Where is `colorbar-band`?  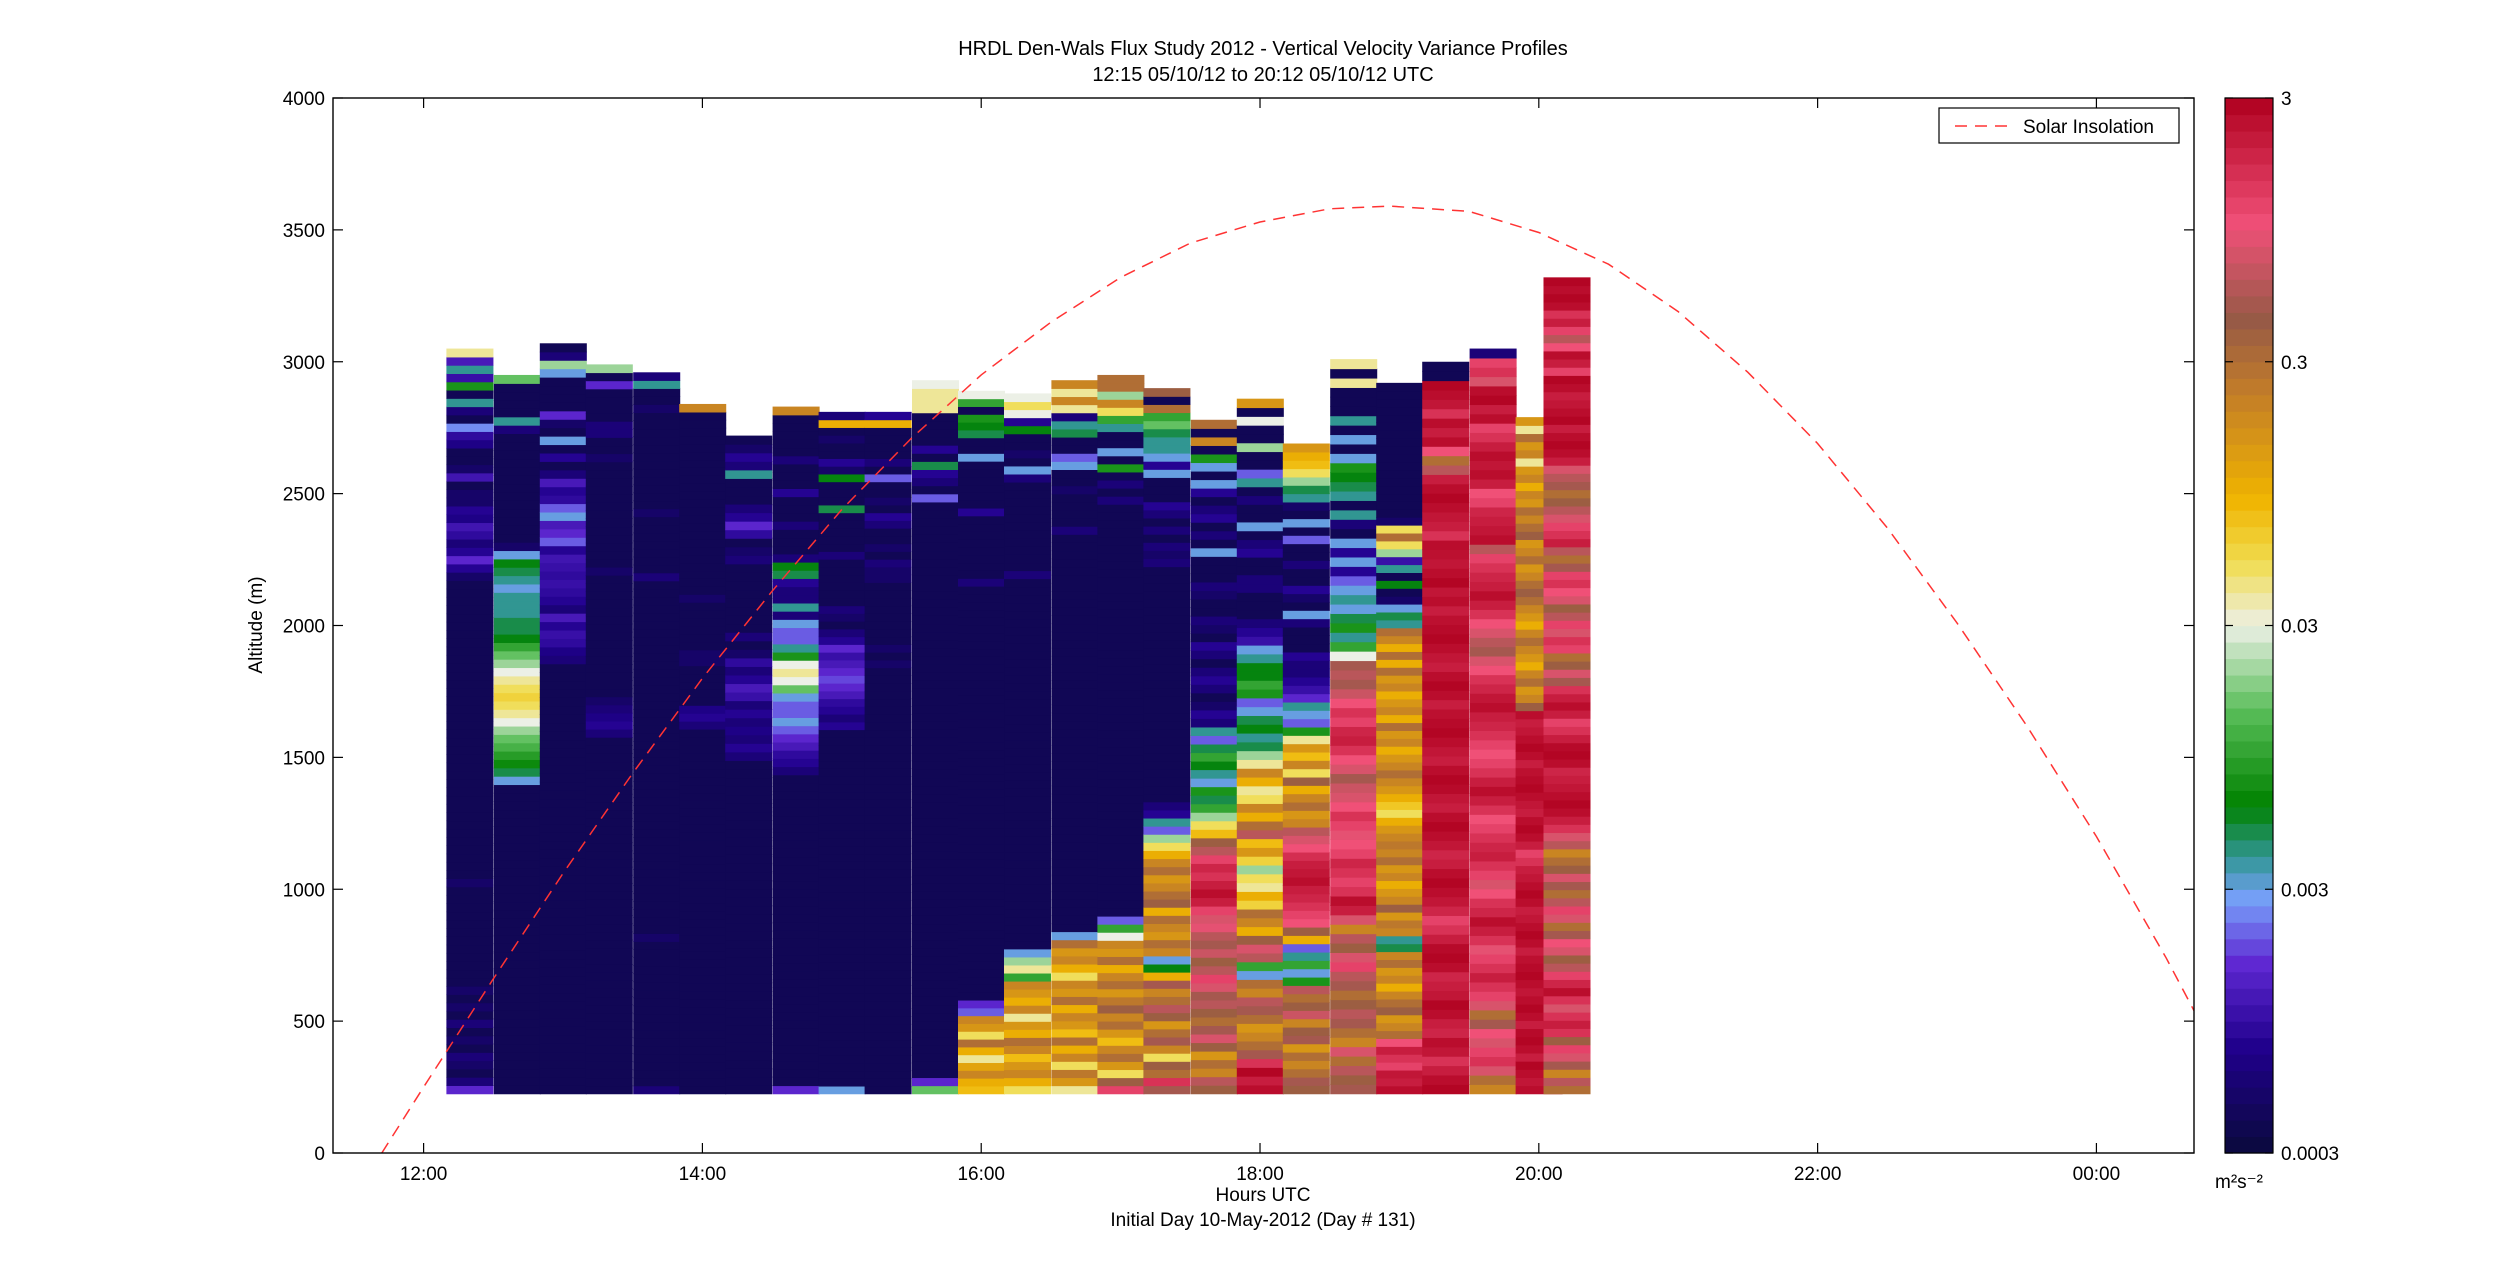 colorbar-band is located at coordinates (2249, 716).